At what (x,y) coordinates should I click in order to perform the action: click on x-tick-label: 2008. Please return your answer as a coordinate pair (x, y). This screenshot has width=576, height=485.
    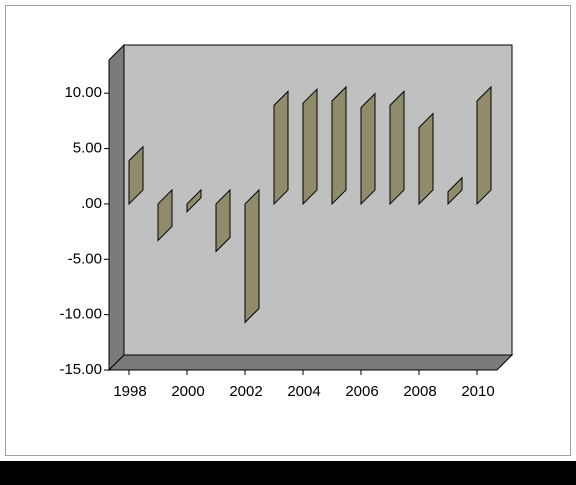
    Looking at the image, I should click on (419, 391).